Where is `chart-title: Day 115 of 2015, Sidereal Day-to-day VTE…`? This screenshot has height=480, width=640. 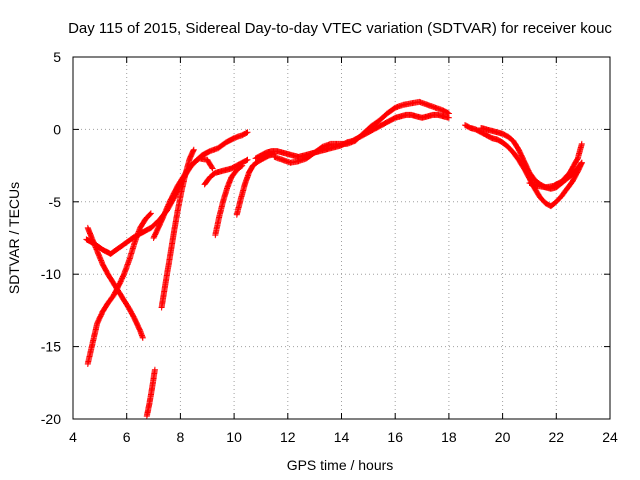
chart-title: Day 115 of 2015, Sidereal Day-to-day VTE… is located at coordinates (340, 28).